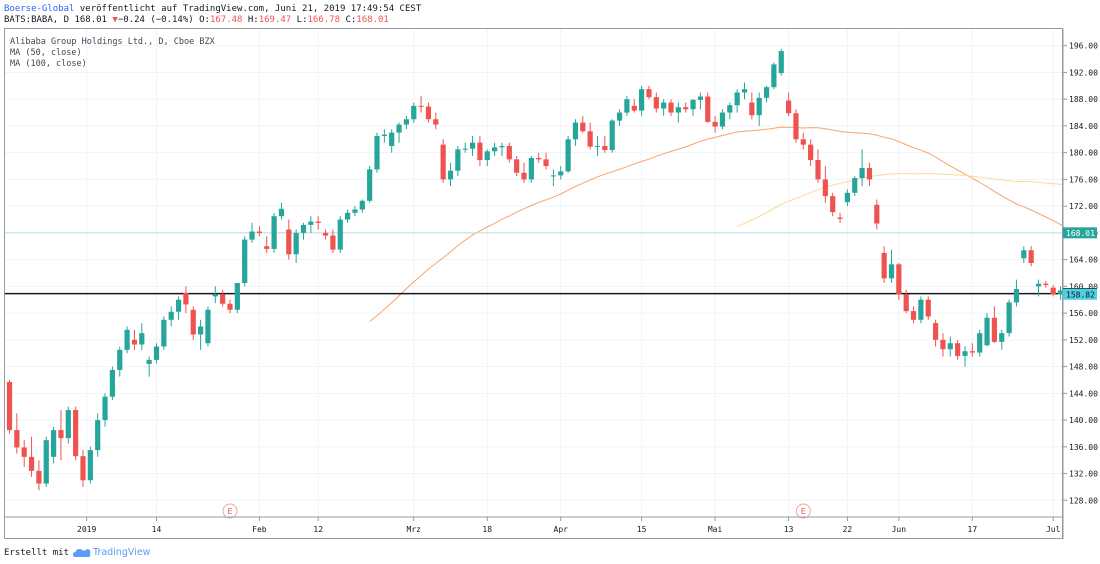 This screenshot has height=564, width=1100. I want to click on x-tick-label: 18, so click(487, 529).